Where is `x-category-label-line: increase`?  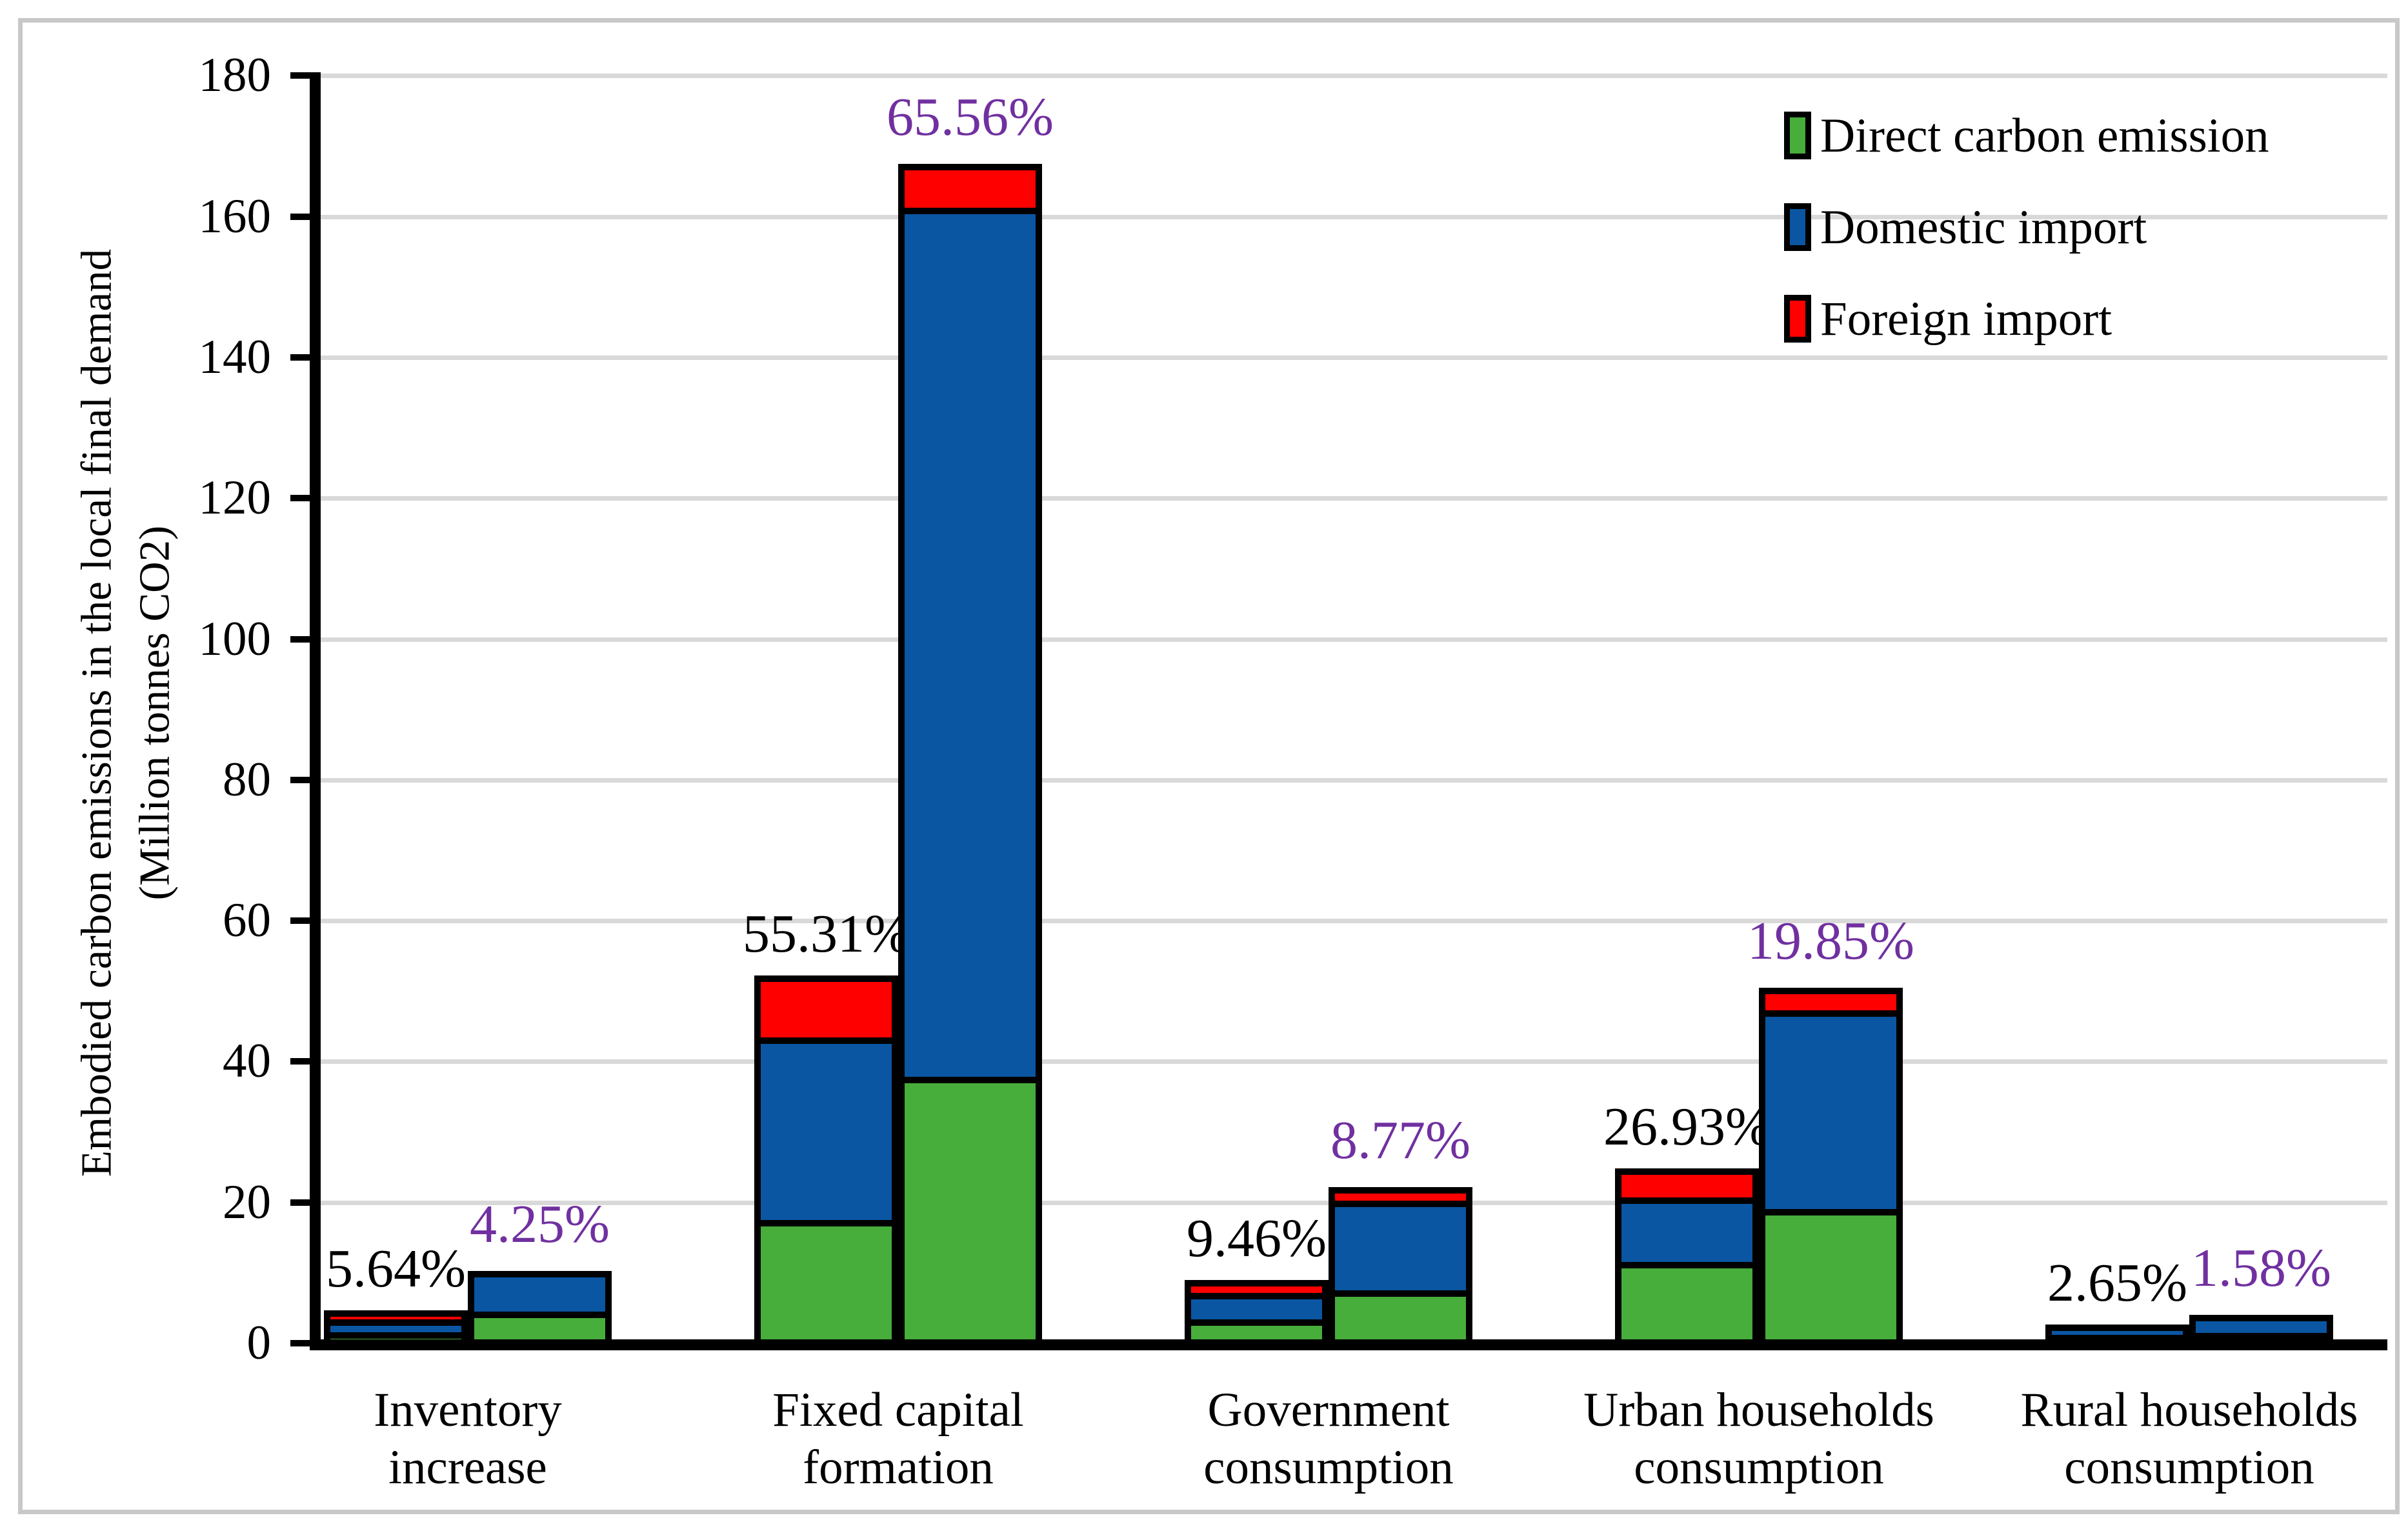
x-category-label-line: increase is located at coordinates (468, 1467).